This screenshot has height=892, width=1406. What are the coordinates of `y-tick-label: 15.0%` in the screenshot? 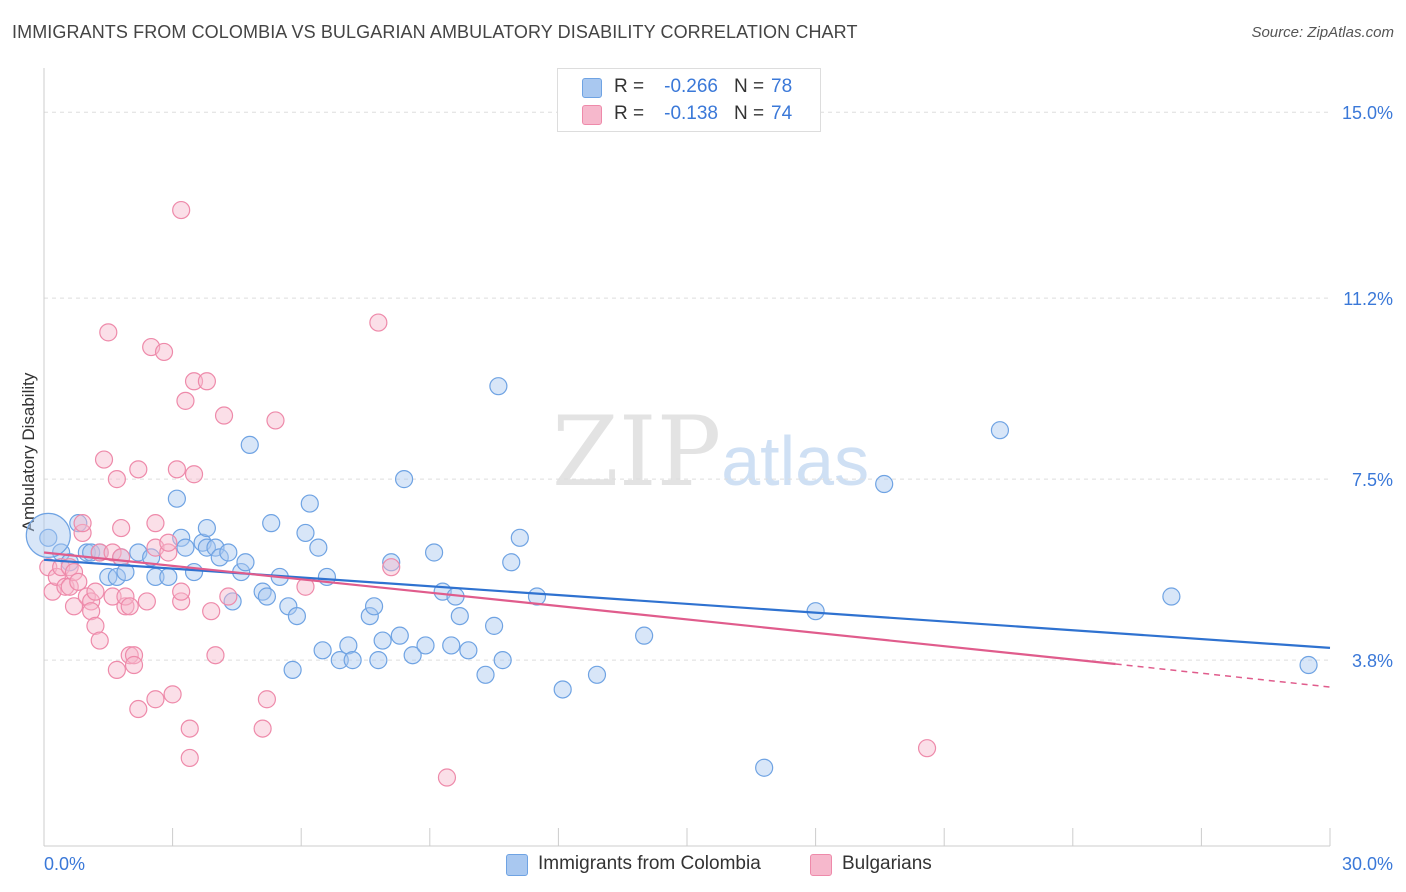 It's located at (1367, 113).